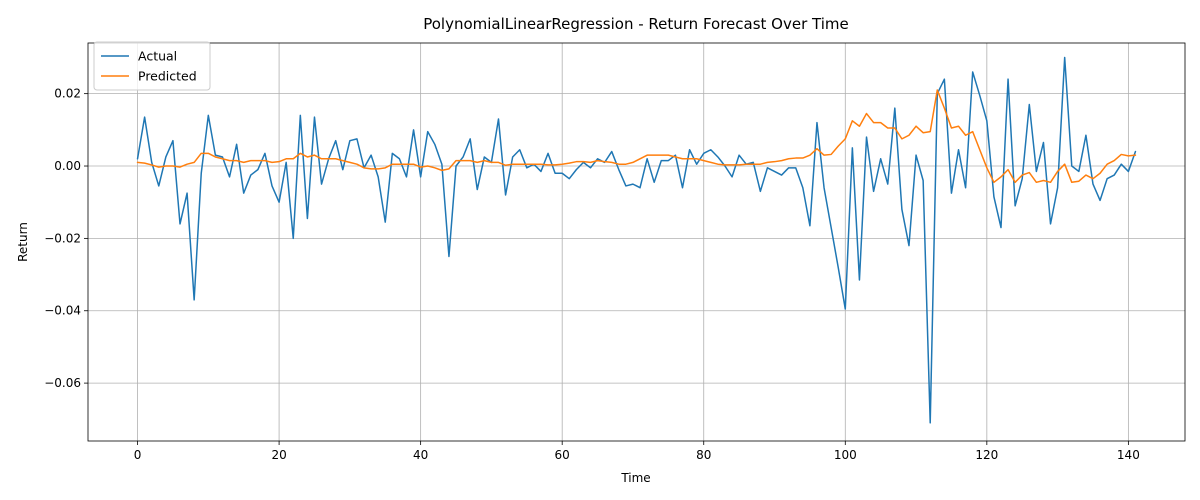  Describe the element at coordinates (67, 166) in the screenshot. I see `y-tick-label: 0.00` at that location.